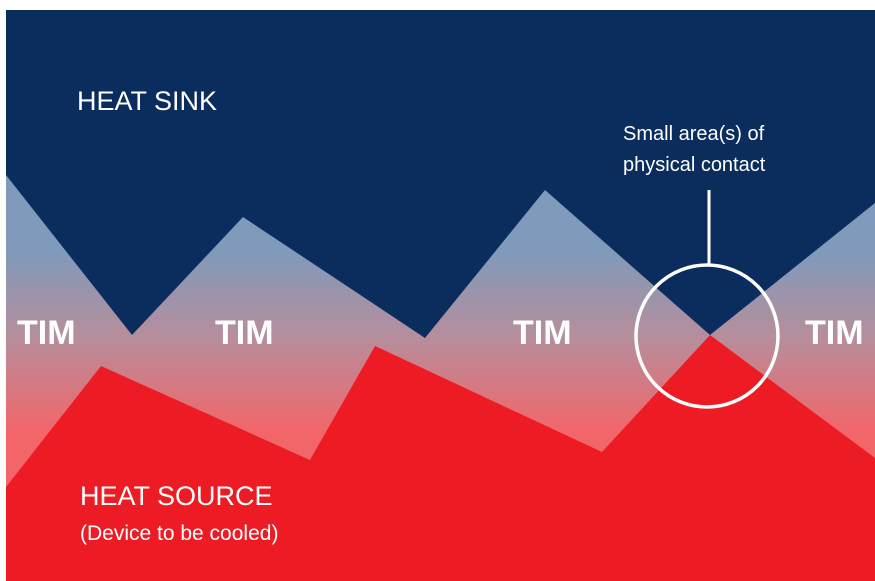 This screenshot has height=581, width=875. I want to click on contact-highlight-circle, so click(707, 336).